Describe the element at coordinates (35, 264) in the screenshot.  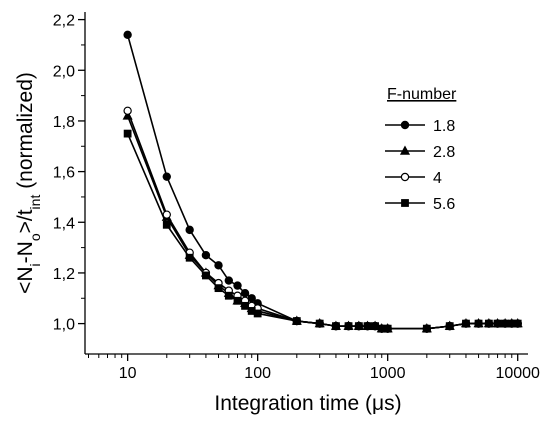
I see `y-axis-title-subscript: i` at that location.